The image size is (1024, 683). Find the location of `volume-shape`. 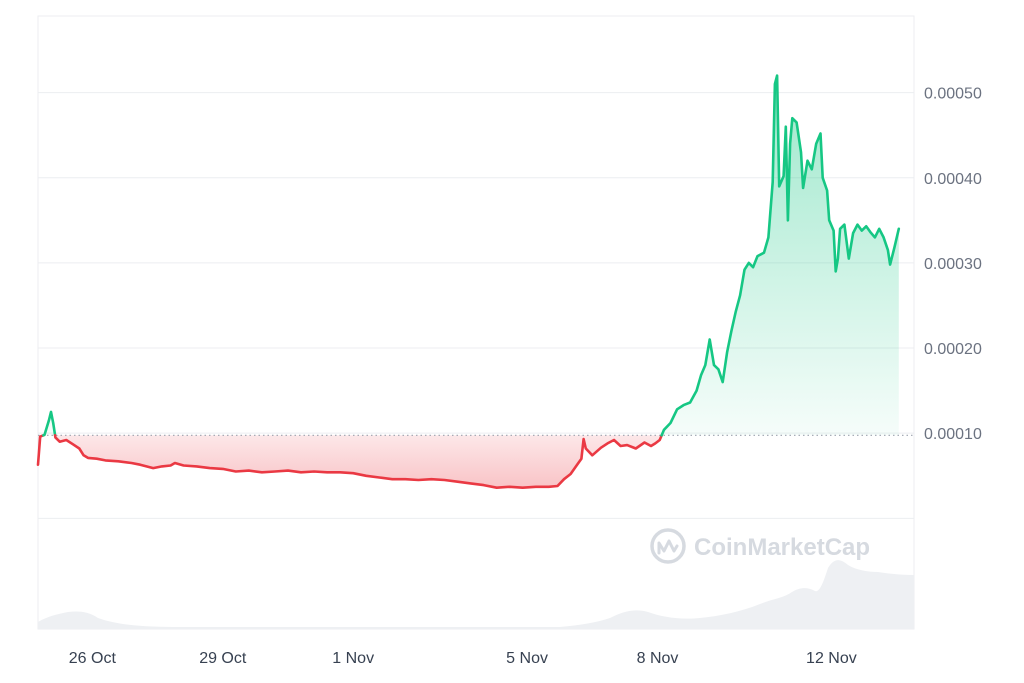

volume-shape is located at coordinates (476, 594).